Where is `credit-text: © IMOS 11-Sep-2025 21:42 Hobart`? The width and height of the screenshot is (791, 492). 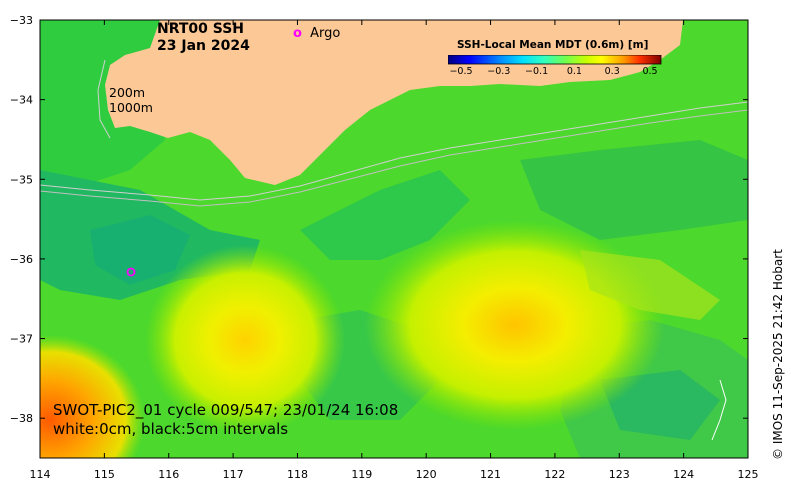 credit-text: © IMOS 11-Sep-2025 21:42 Hobart is located at coordinates (778, 354).